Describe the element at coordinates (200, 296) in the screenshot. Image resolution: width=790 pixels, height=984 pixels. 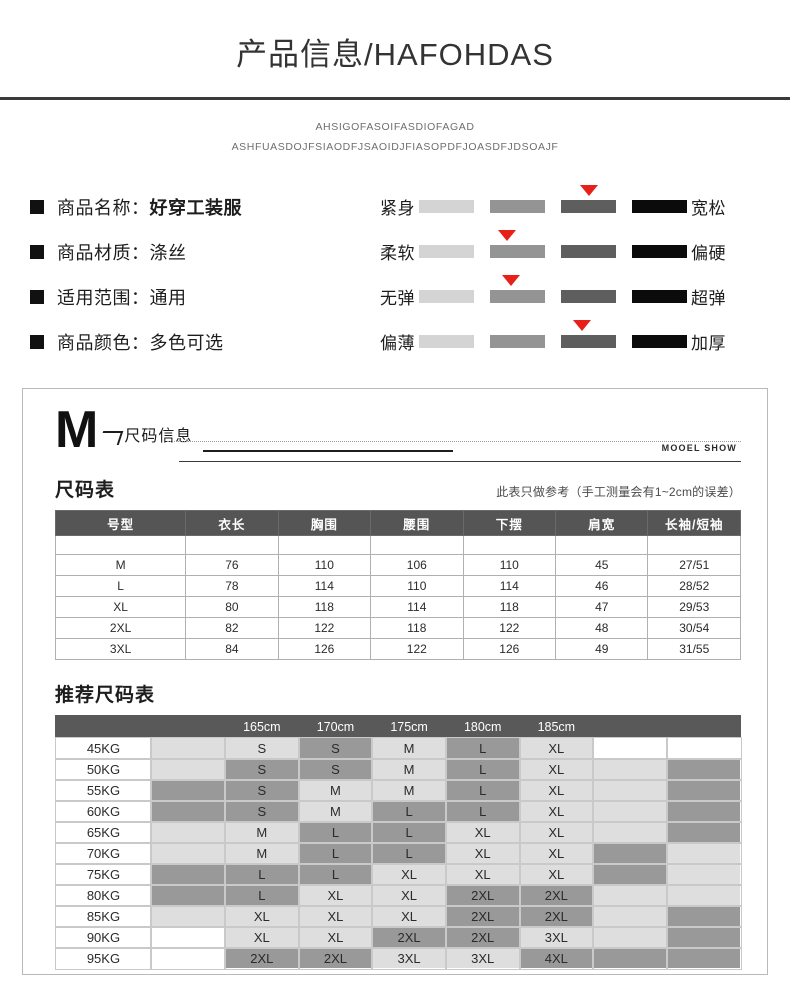
I see `spec-row: 适用范围： 通用` at that location.